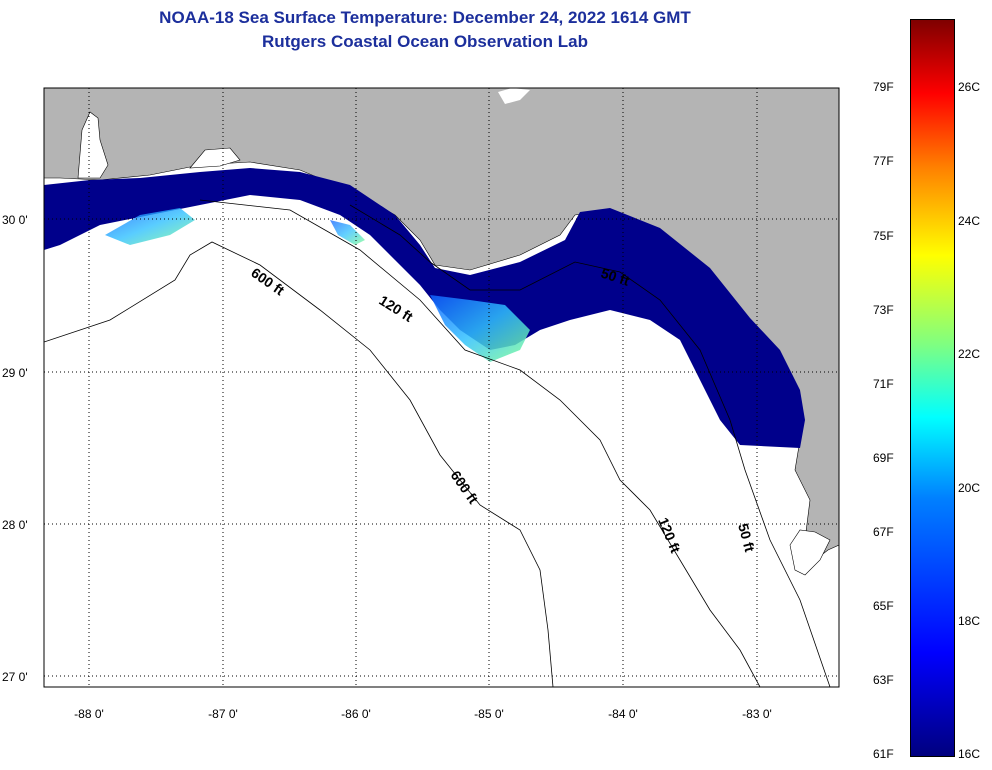  I want to click on colorbar-c-label: 22C, so click(969, 354).